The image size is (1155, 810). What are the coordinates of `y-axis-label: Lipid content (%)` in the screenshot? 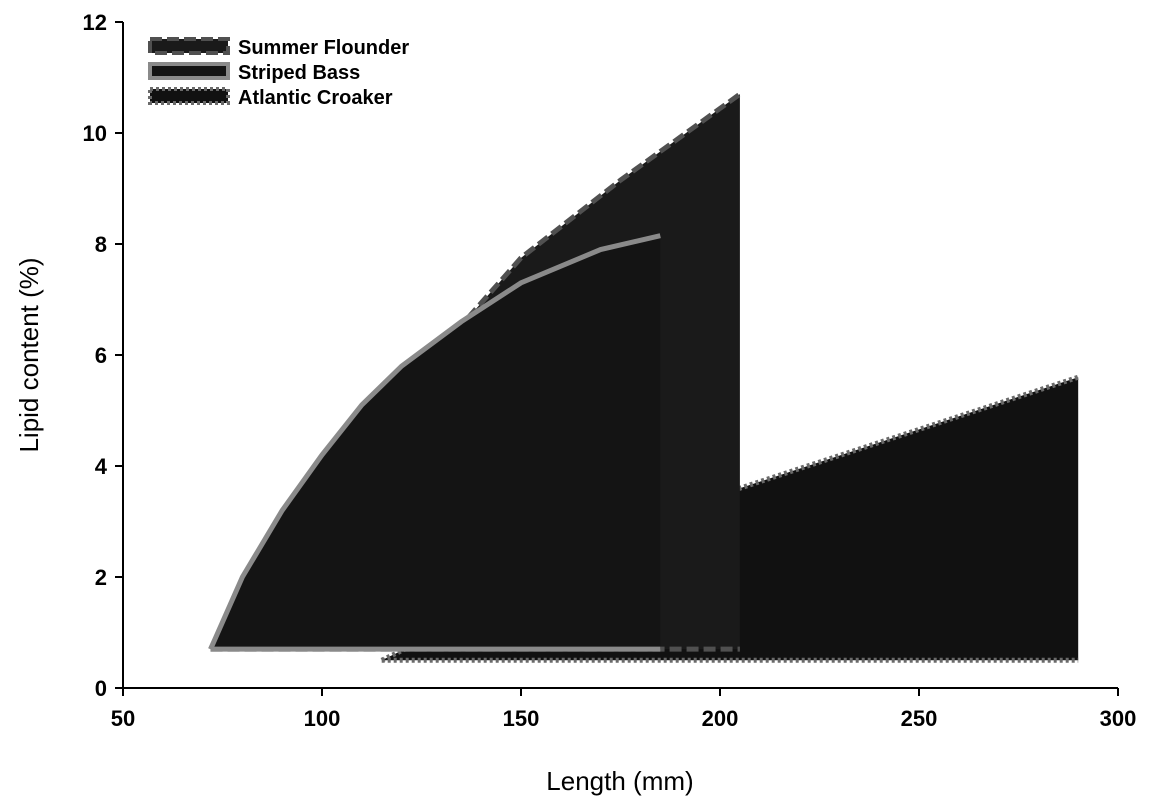 It's located at (29, 354).